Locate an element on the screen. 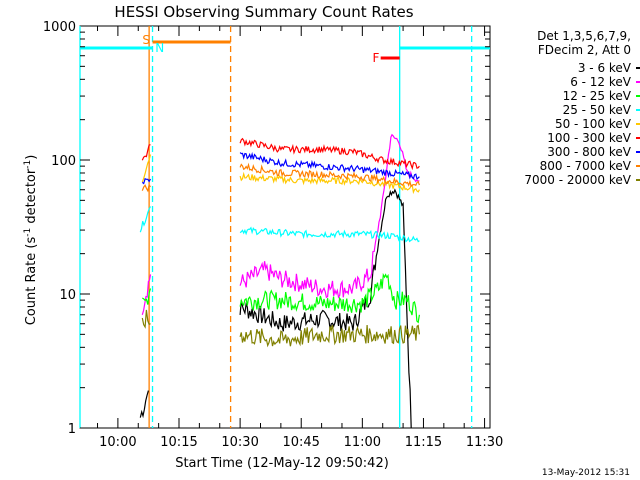 The image size is (640, 480). x-tick-label: 11:30 is located at coordinates (484, 442).